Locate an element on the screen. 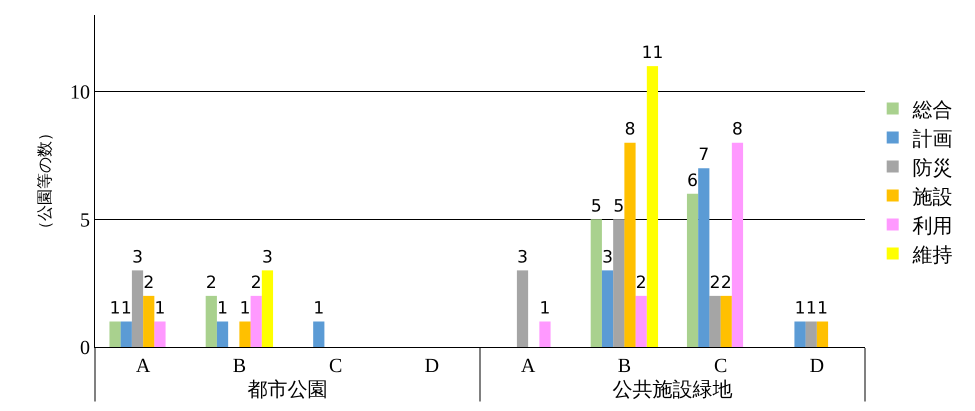 Image resolution: width=975 pixels, height=411 pixels. legend-label: 計画 is located at coordinates (932, 138).